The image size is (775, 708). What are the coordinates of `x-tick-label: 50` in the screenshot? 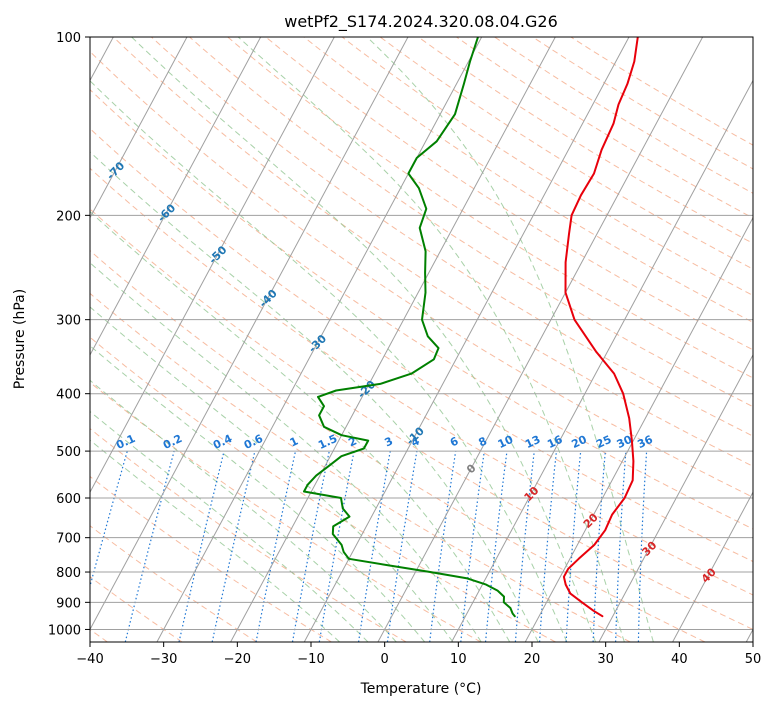 It's located at (753, 659).